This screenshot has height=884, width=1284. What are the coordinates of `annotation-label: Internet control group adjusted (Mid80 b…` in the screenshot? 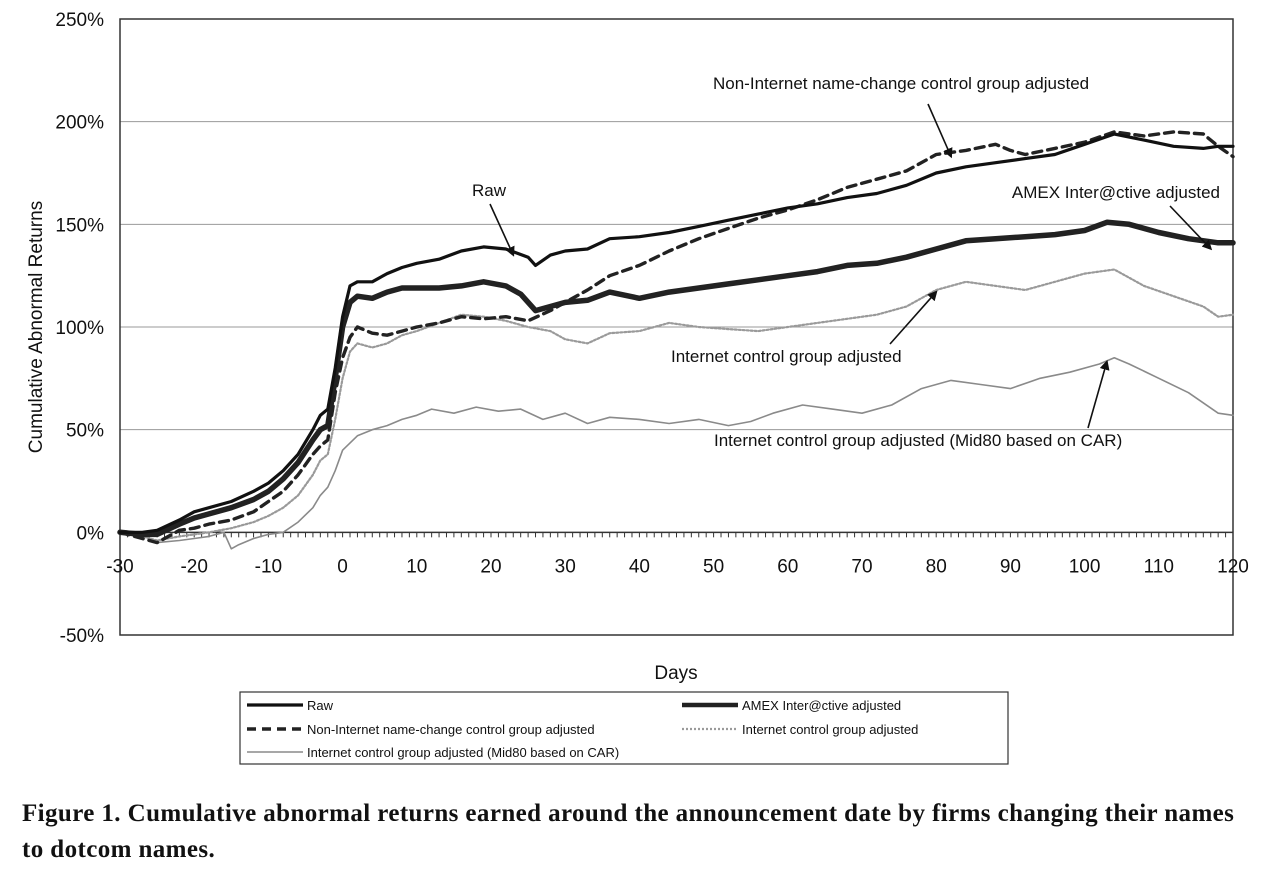 It's located at (918, 440).